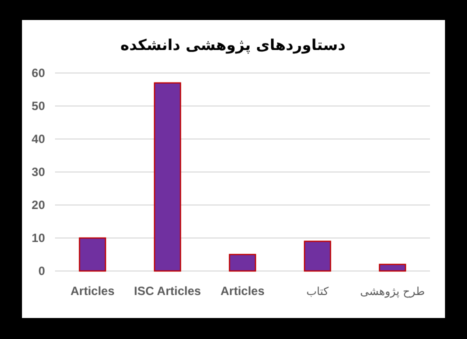 The height and width of the screenshot is (339, 467). I want to click on y-tick-label: 40, so click(39, 139).